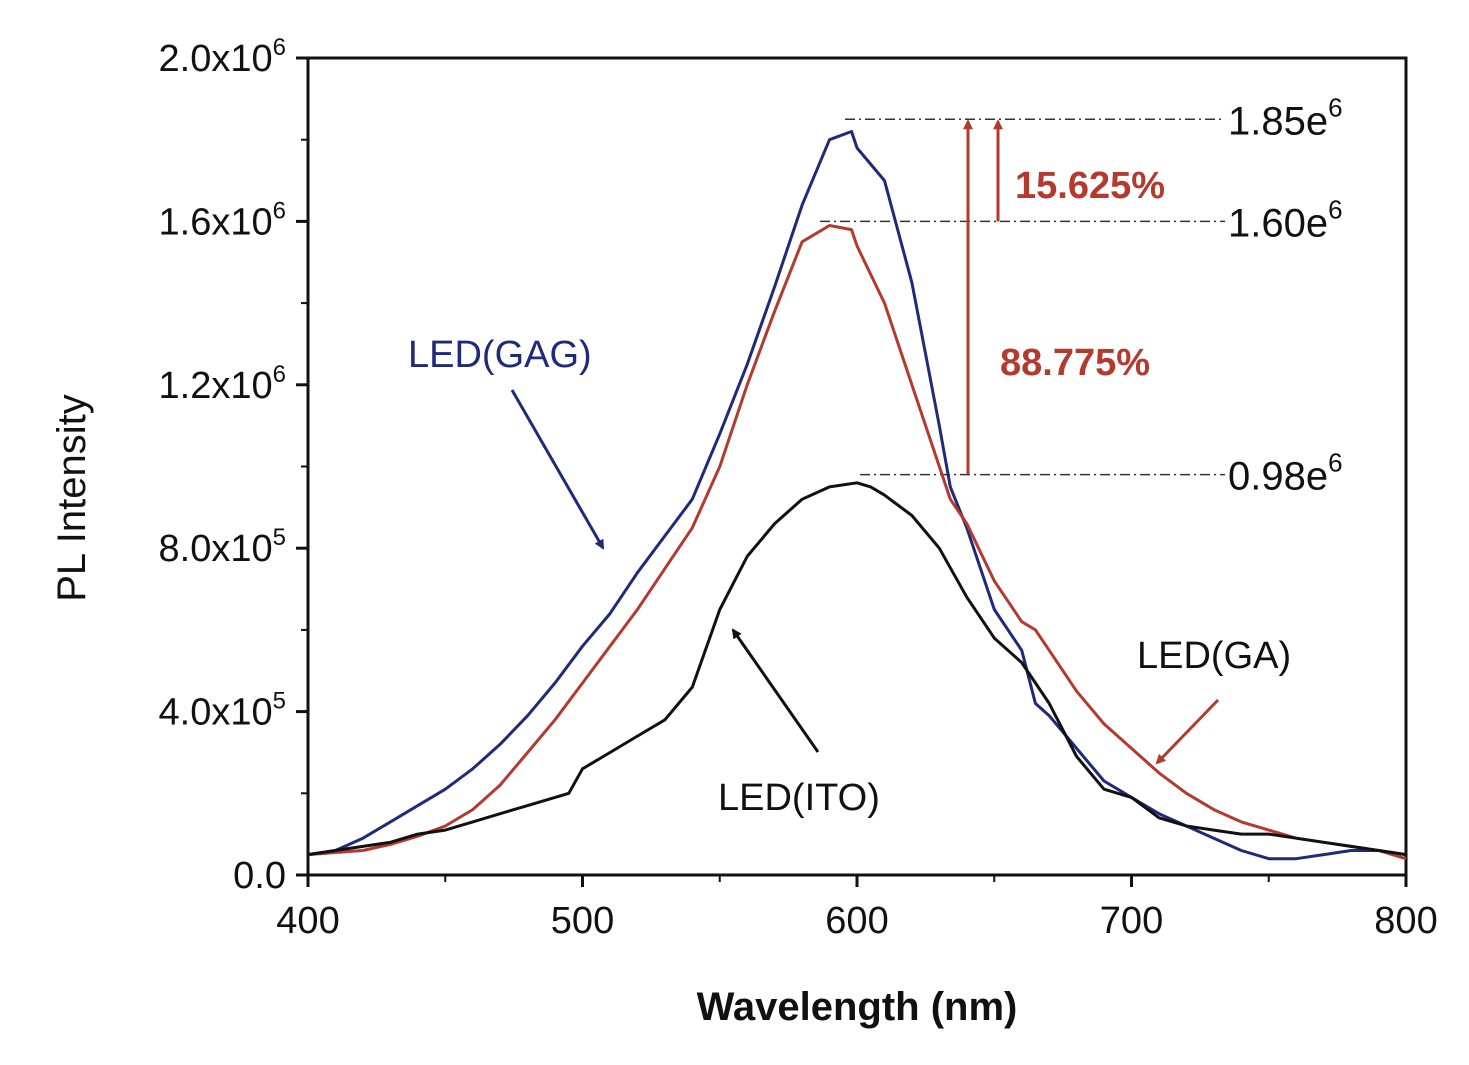 This screenshot has height=1065, width=1469. I want to click on series-arrow-gag, so click(557, 469).